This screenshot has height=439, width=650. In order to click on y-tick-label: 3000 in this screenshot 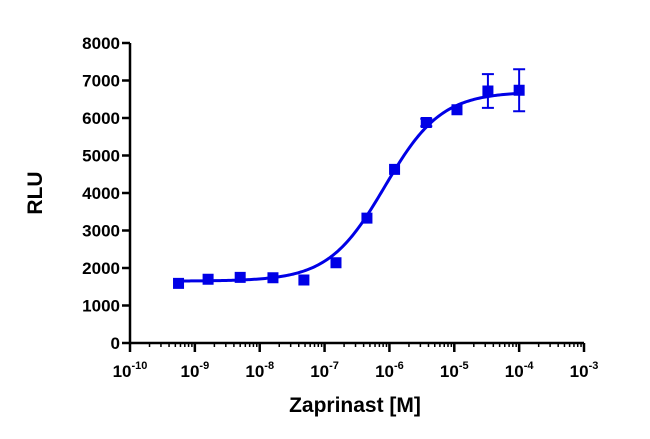, I will do `click(101, 231)`.